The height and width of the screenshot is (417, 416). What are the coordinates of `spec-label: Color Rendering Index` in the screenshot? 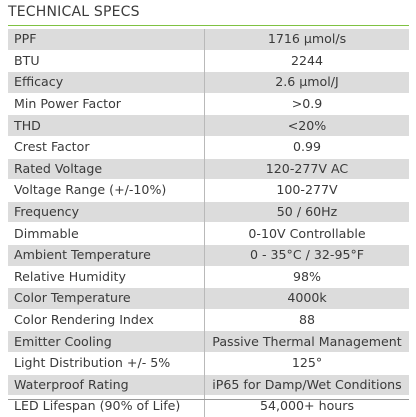 It's located at (106, 319).